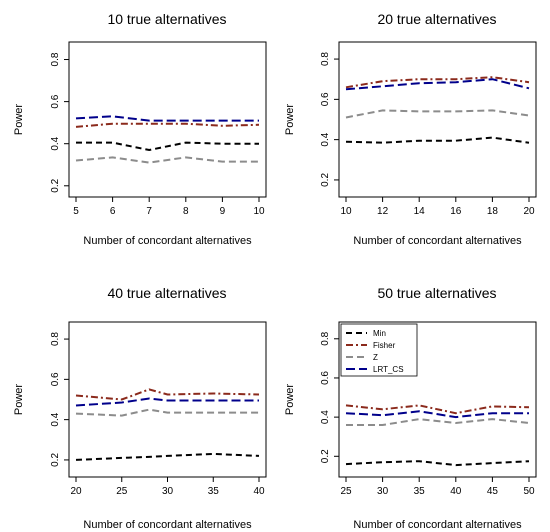 The height and width of the screenshot is (532, 550). Describe the element at coordinates (529, 491) in the screenshot. I see `x-tick-label: 50` at that location.